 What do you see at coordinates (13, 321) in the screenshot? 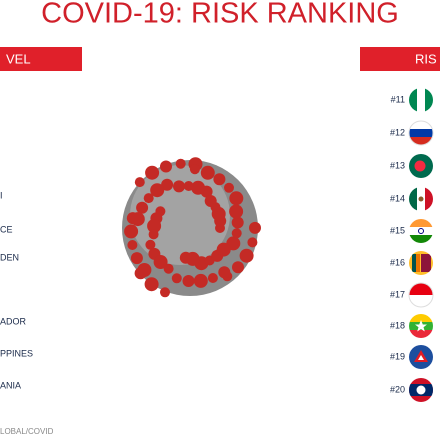
I see `country-name: ADOR` at bounding box center [13, 321].